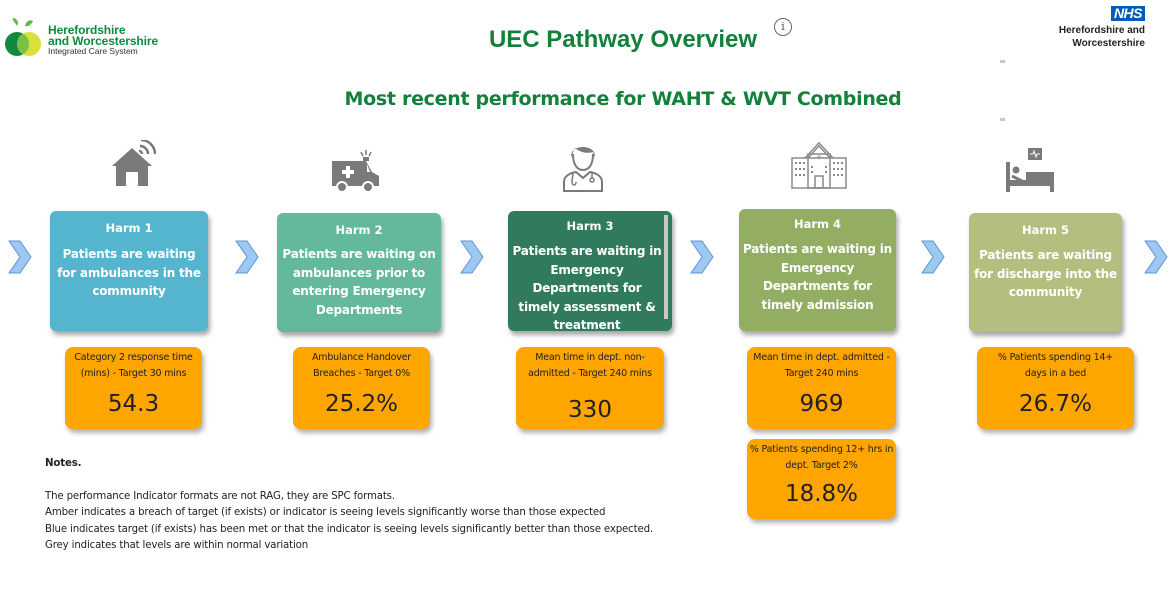 Image resolution: width=1176 pixels, height=598 pixels. I want to click on metric-value: 54.3, so click(133, 404).